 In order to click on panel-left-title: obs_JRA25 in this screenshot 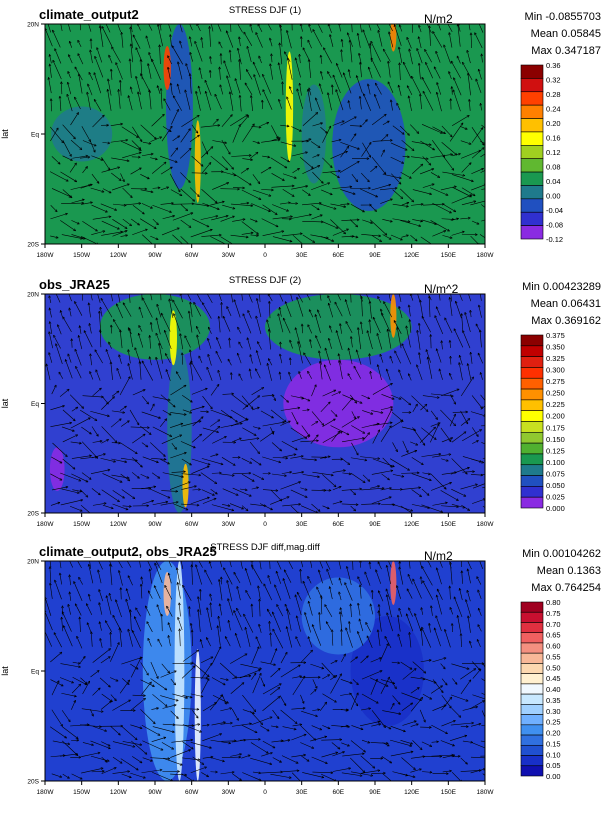, I will do `click(74, 284)`.